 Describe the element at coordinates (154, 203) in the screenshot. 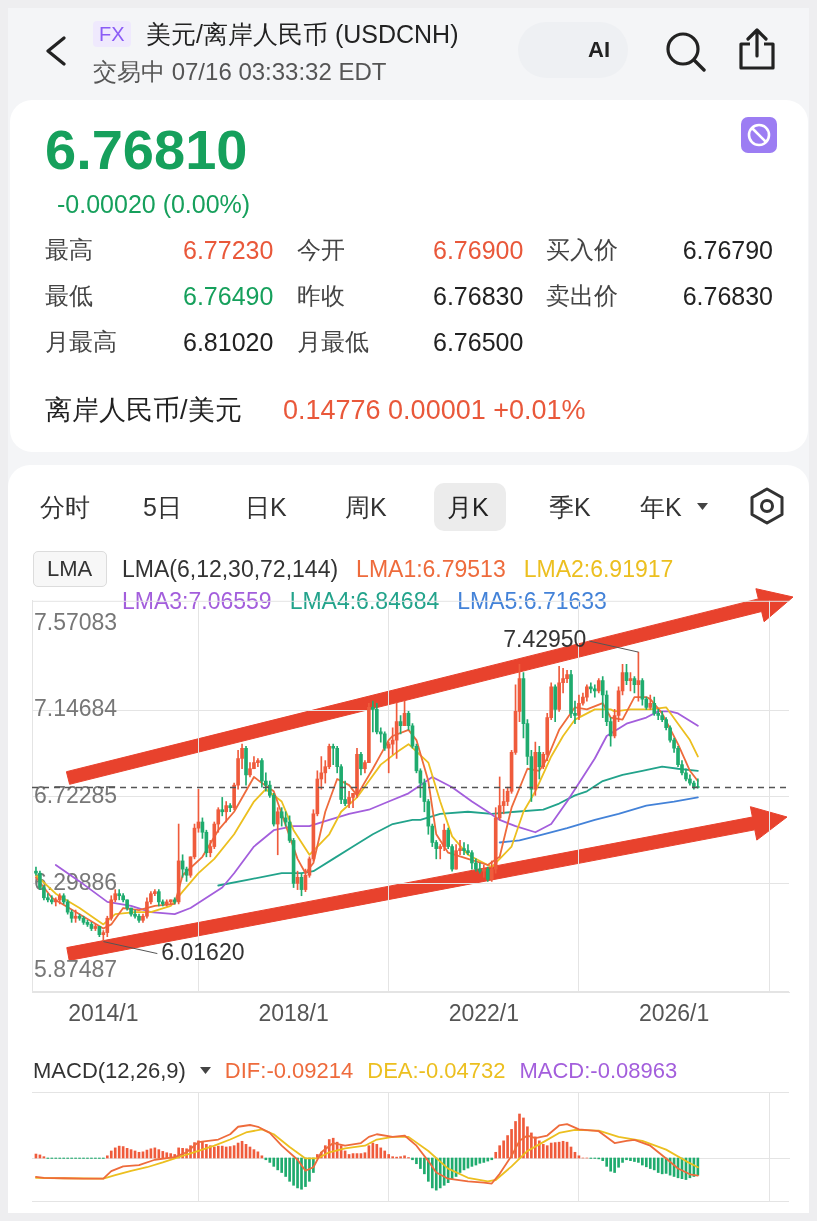

I see `text: -0.00020 (0.00%)` at that location.